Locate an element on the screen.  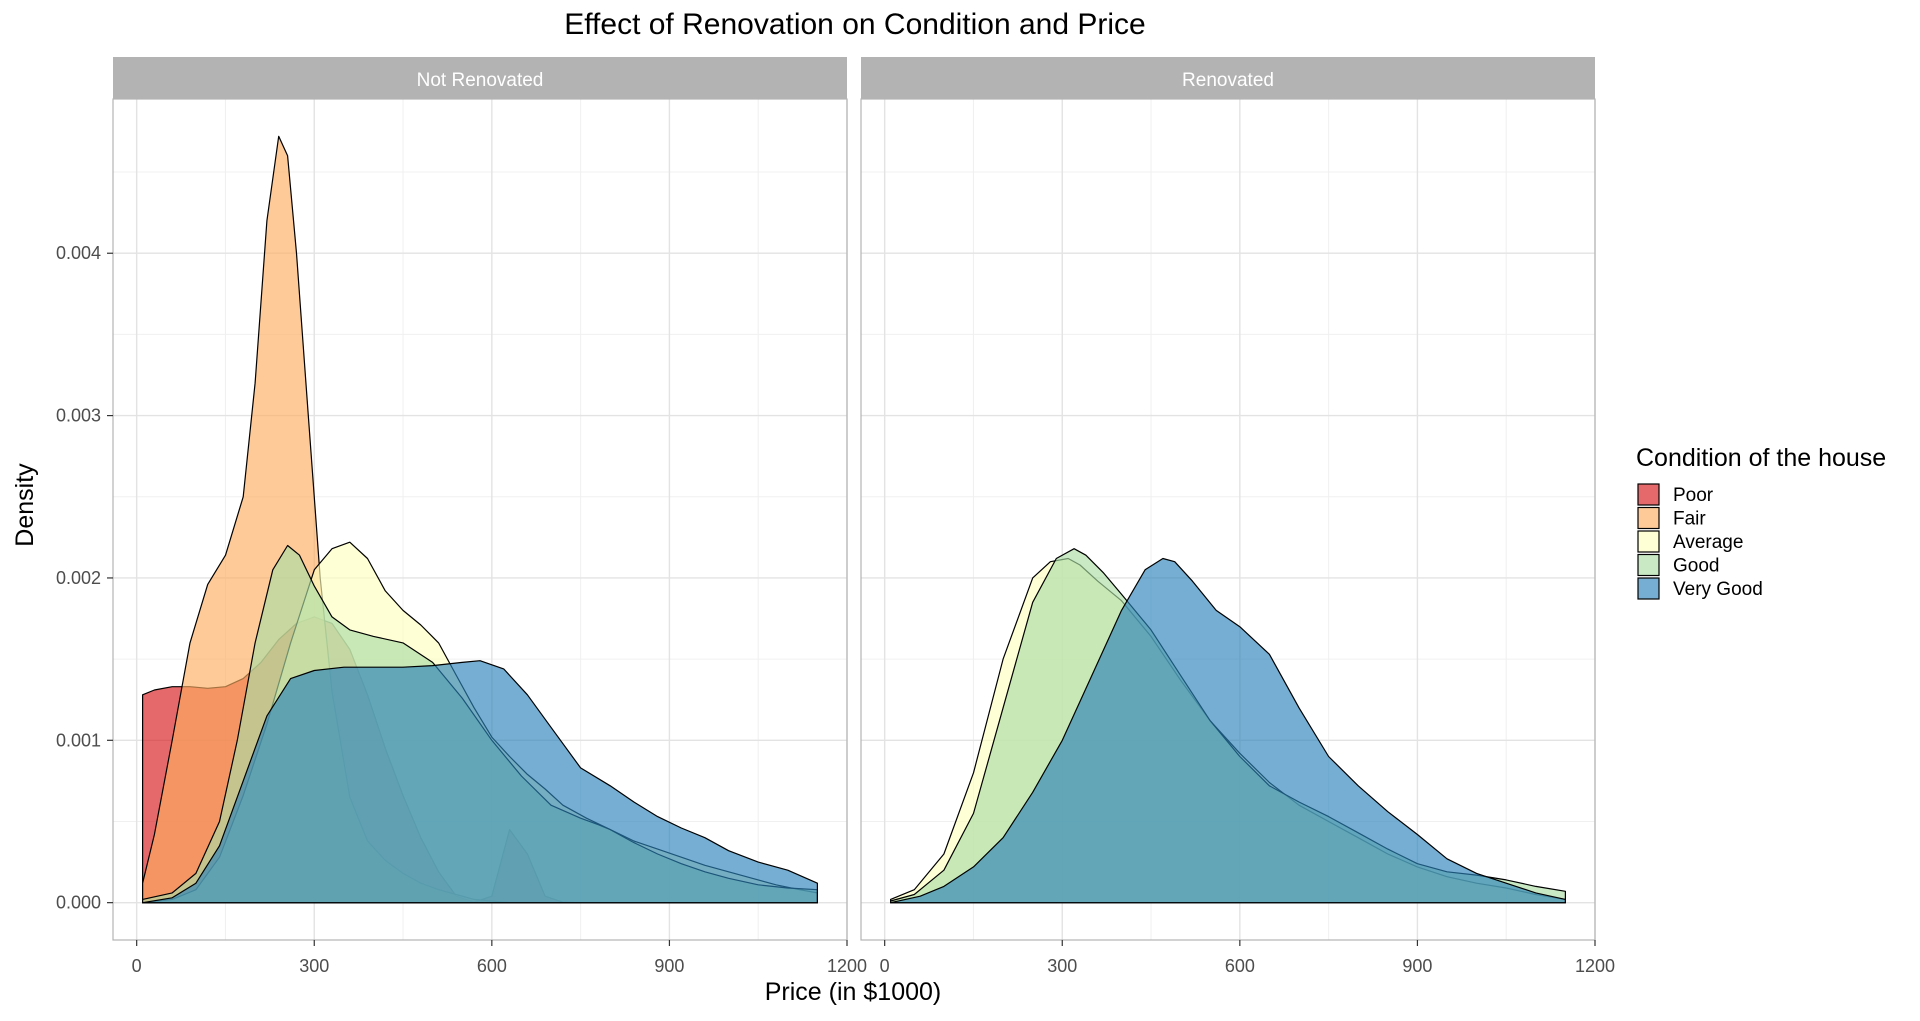
legend-label-good: Good is located at coordinates (1696, 566).